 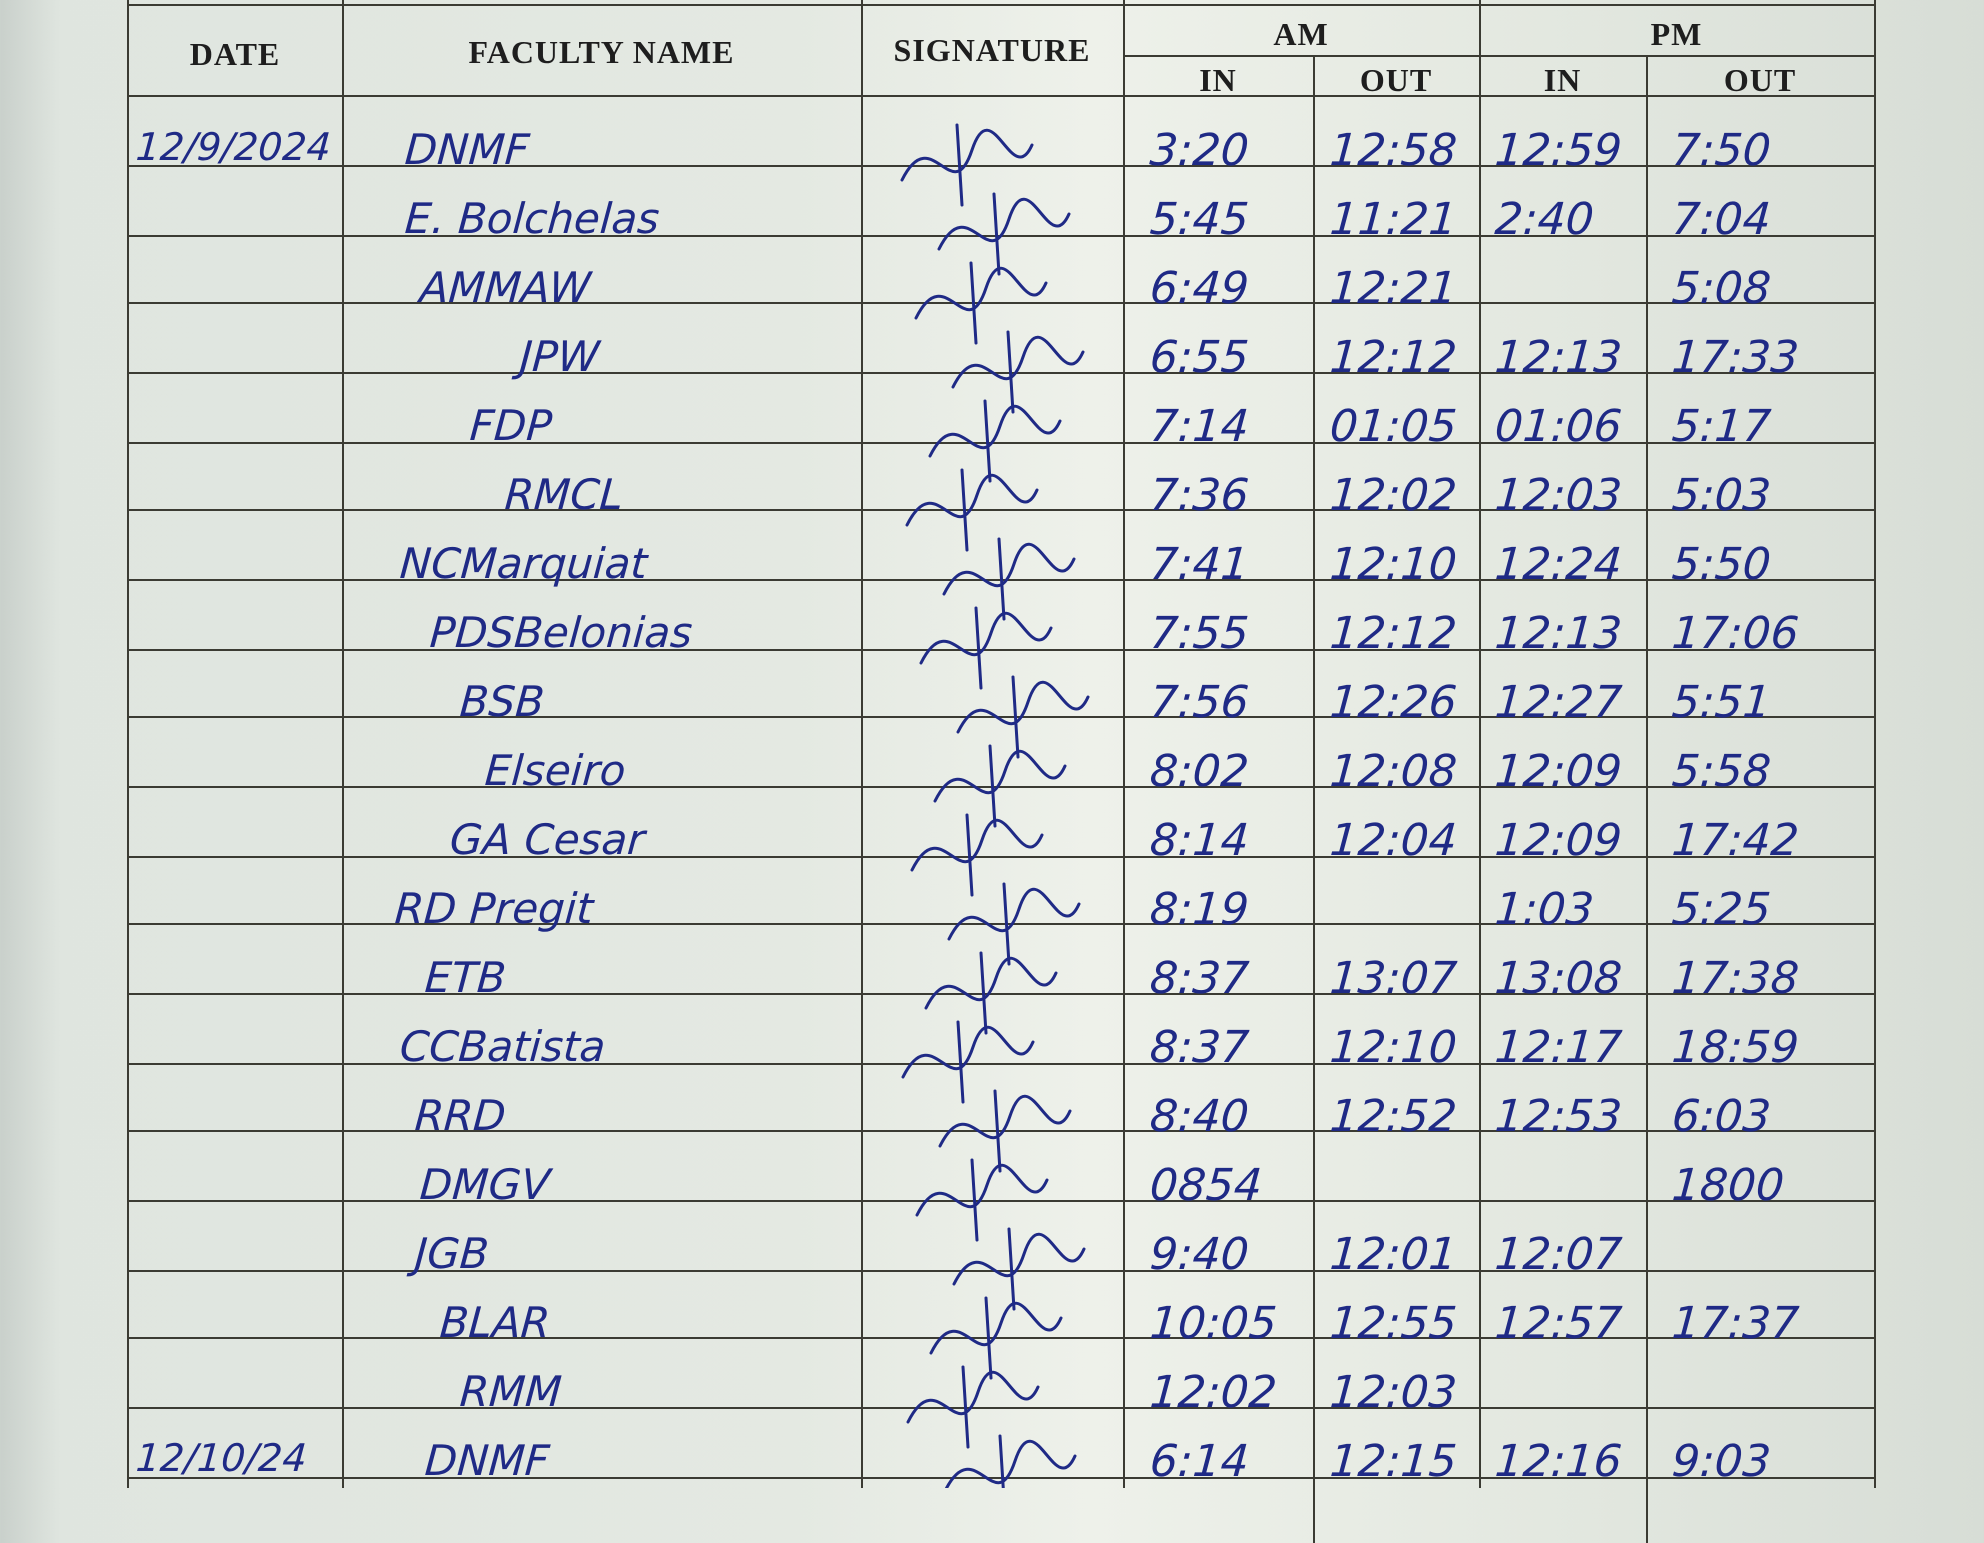 I want to click on header-am-out: OUT, so click(x=1396, y=80).